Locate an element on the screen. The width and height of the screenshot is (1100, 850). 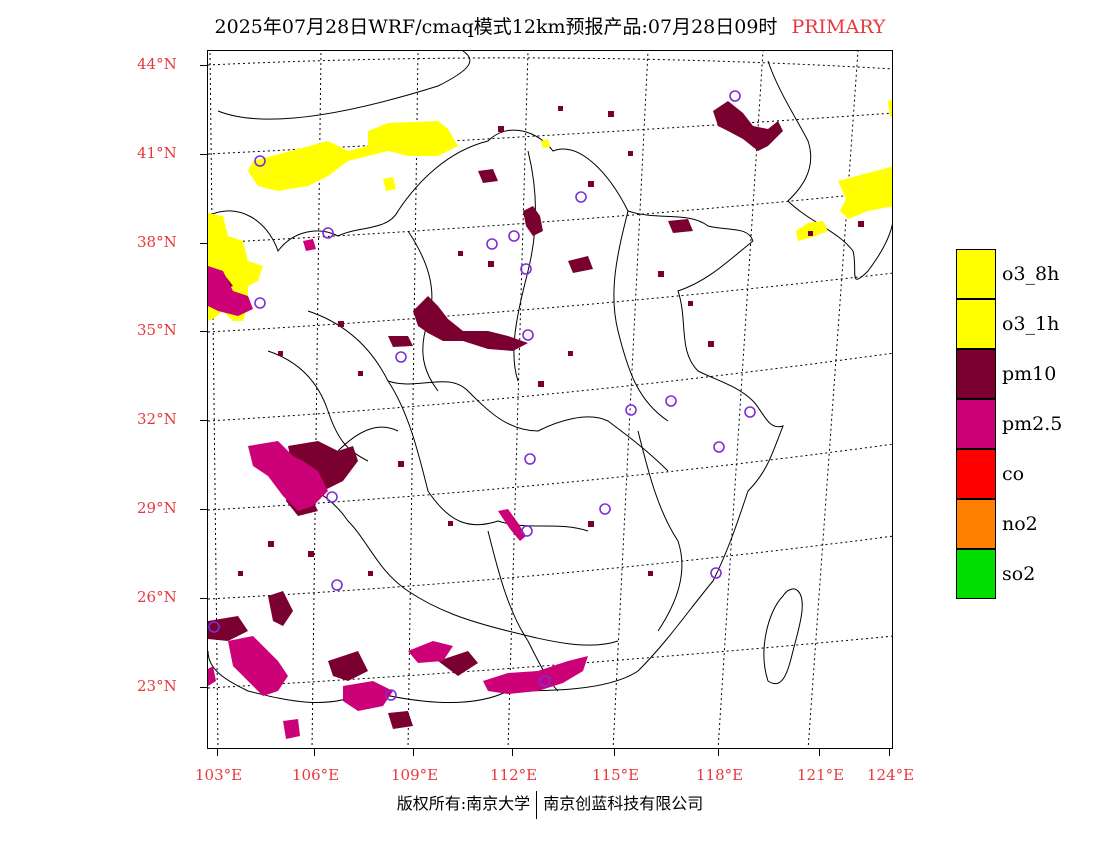
legend-label: pm10 is located at coordinates (1029, 374).